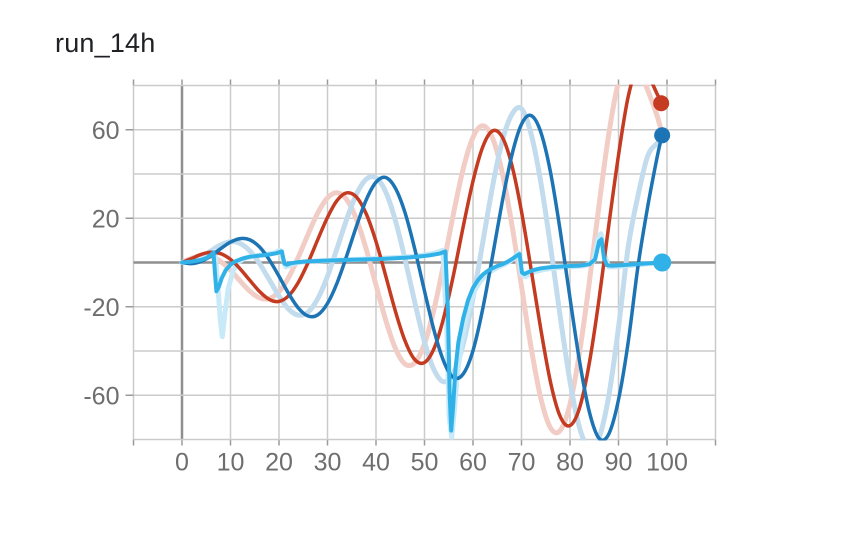  Describe the element at coordinates (428, 519) in the screenshot. I see `chart-toolbar` at that location.